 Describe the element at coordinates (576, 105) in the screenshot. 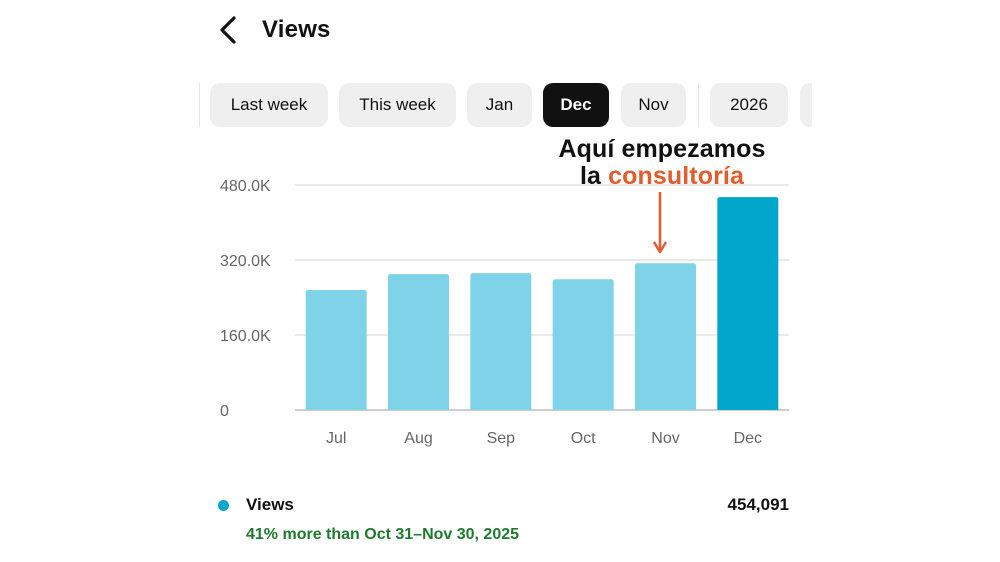

I see `chip-dec: Dec` at that location.